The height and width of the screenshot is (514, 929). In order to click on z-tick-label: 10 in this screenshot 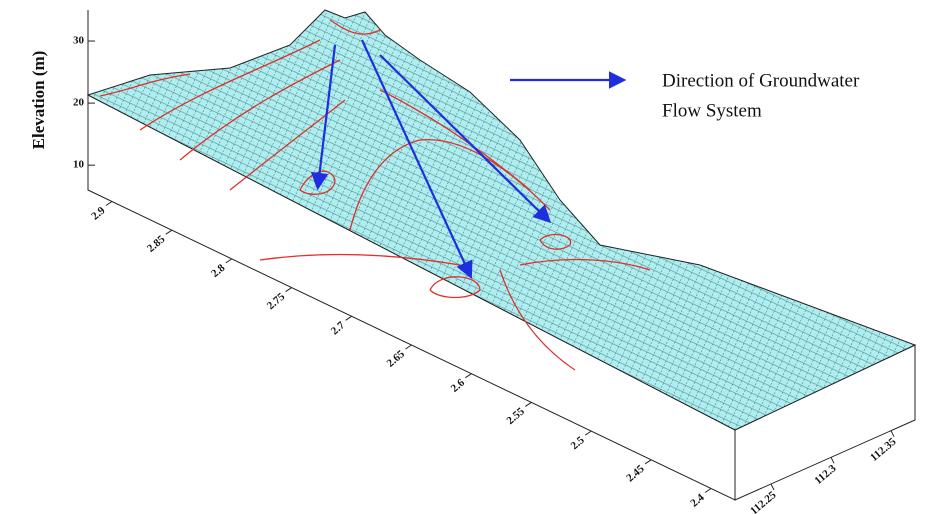, I will do `click(79, 165)`.